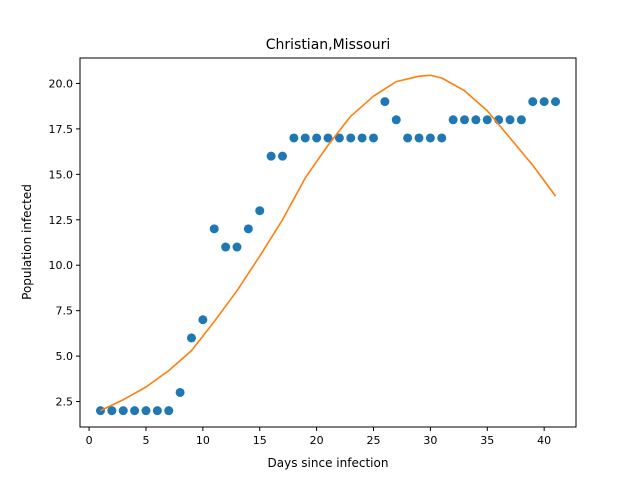 The image size is (640, 484). Describe the element at coordinates (64, 243) in the screenshot. I see `y-axis: 2.5 5.0 7.5 10.0 12.5 15.0 17.5 20.0` at that location.